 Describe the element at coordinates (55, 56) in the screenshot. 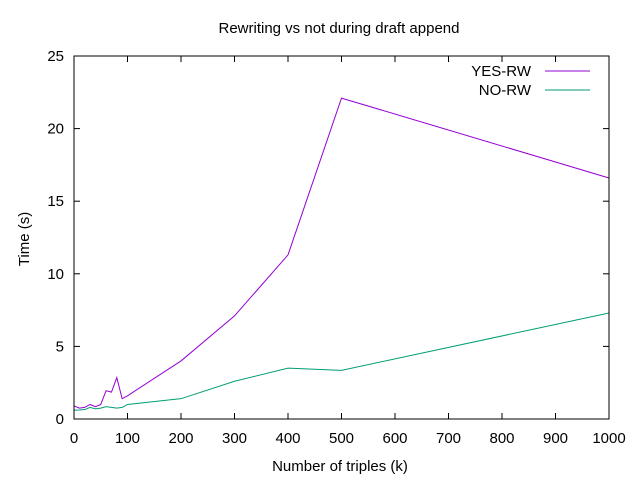

I see `y-tick-label: 25` at that location.